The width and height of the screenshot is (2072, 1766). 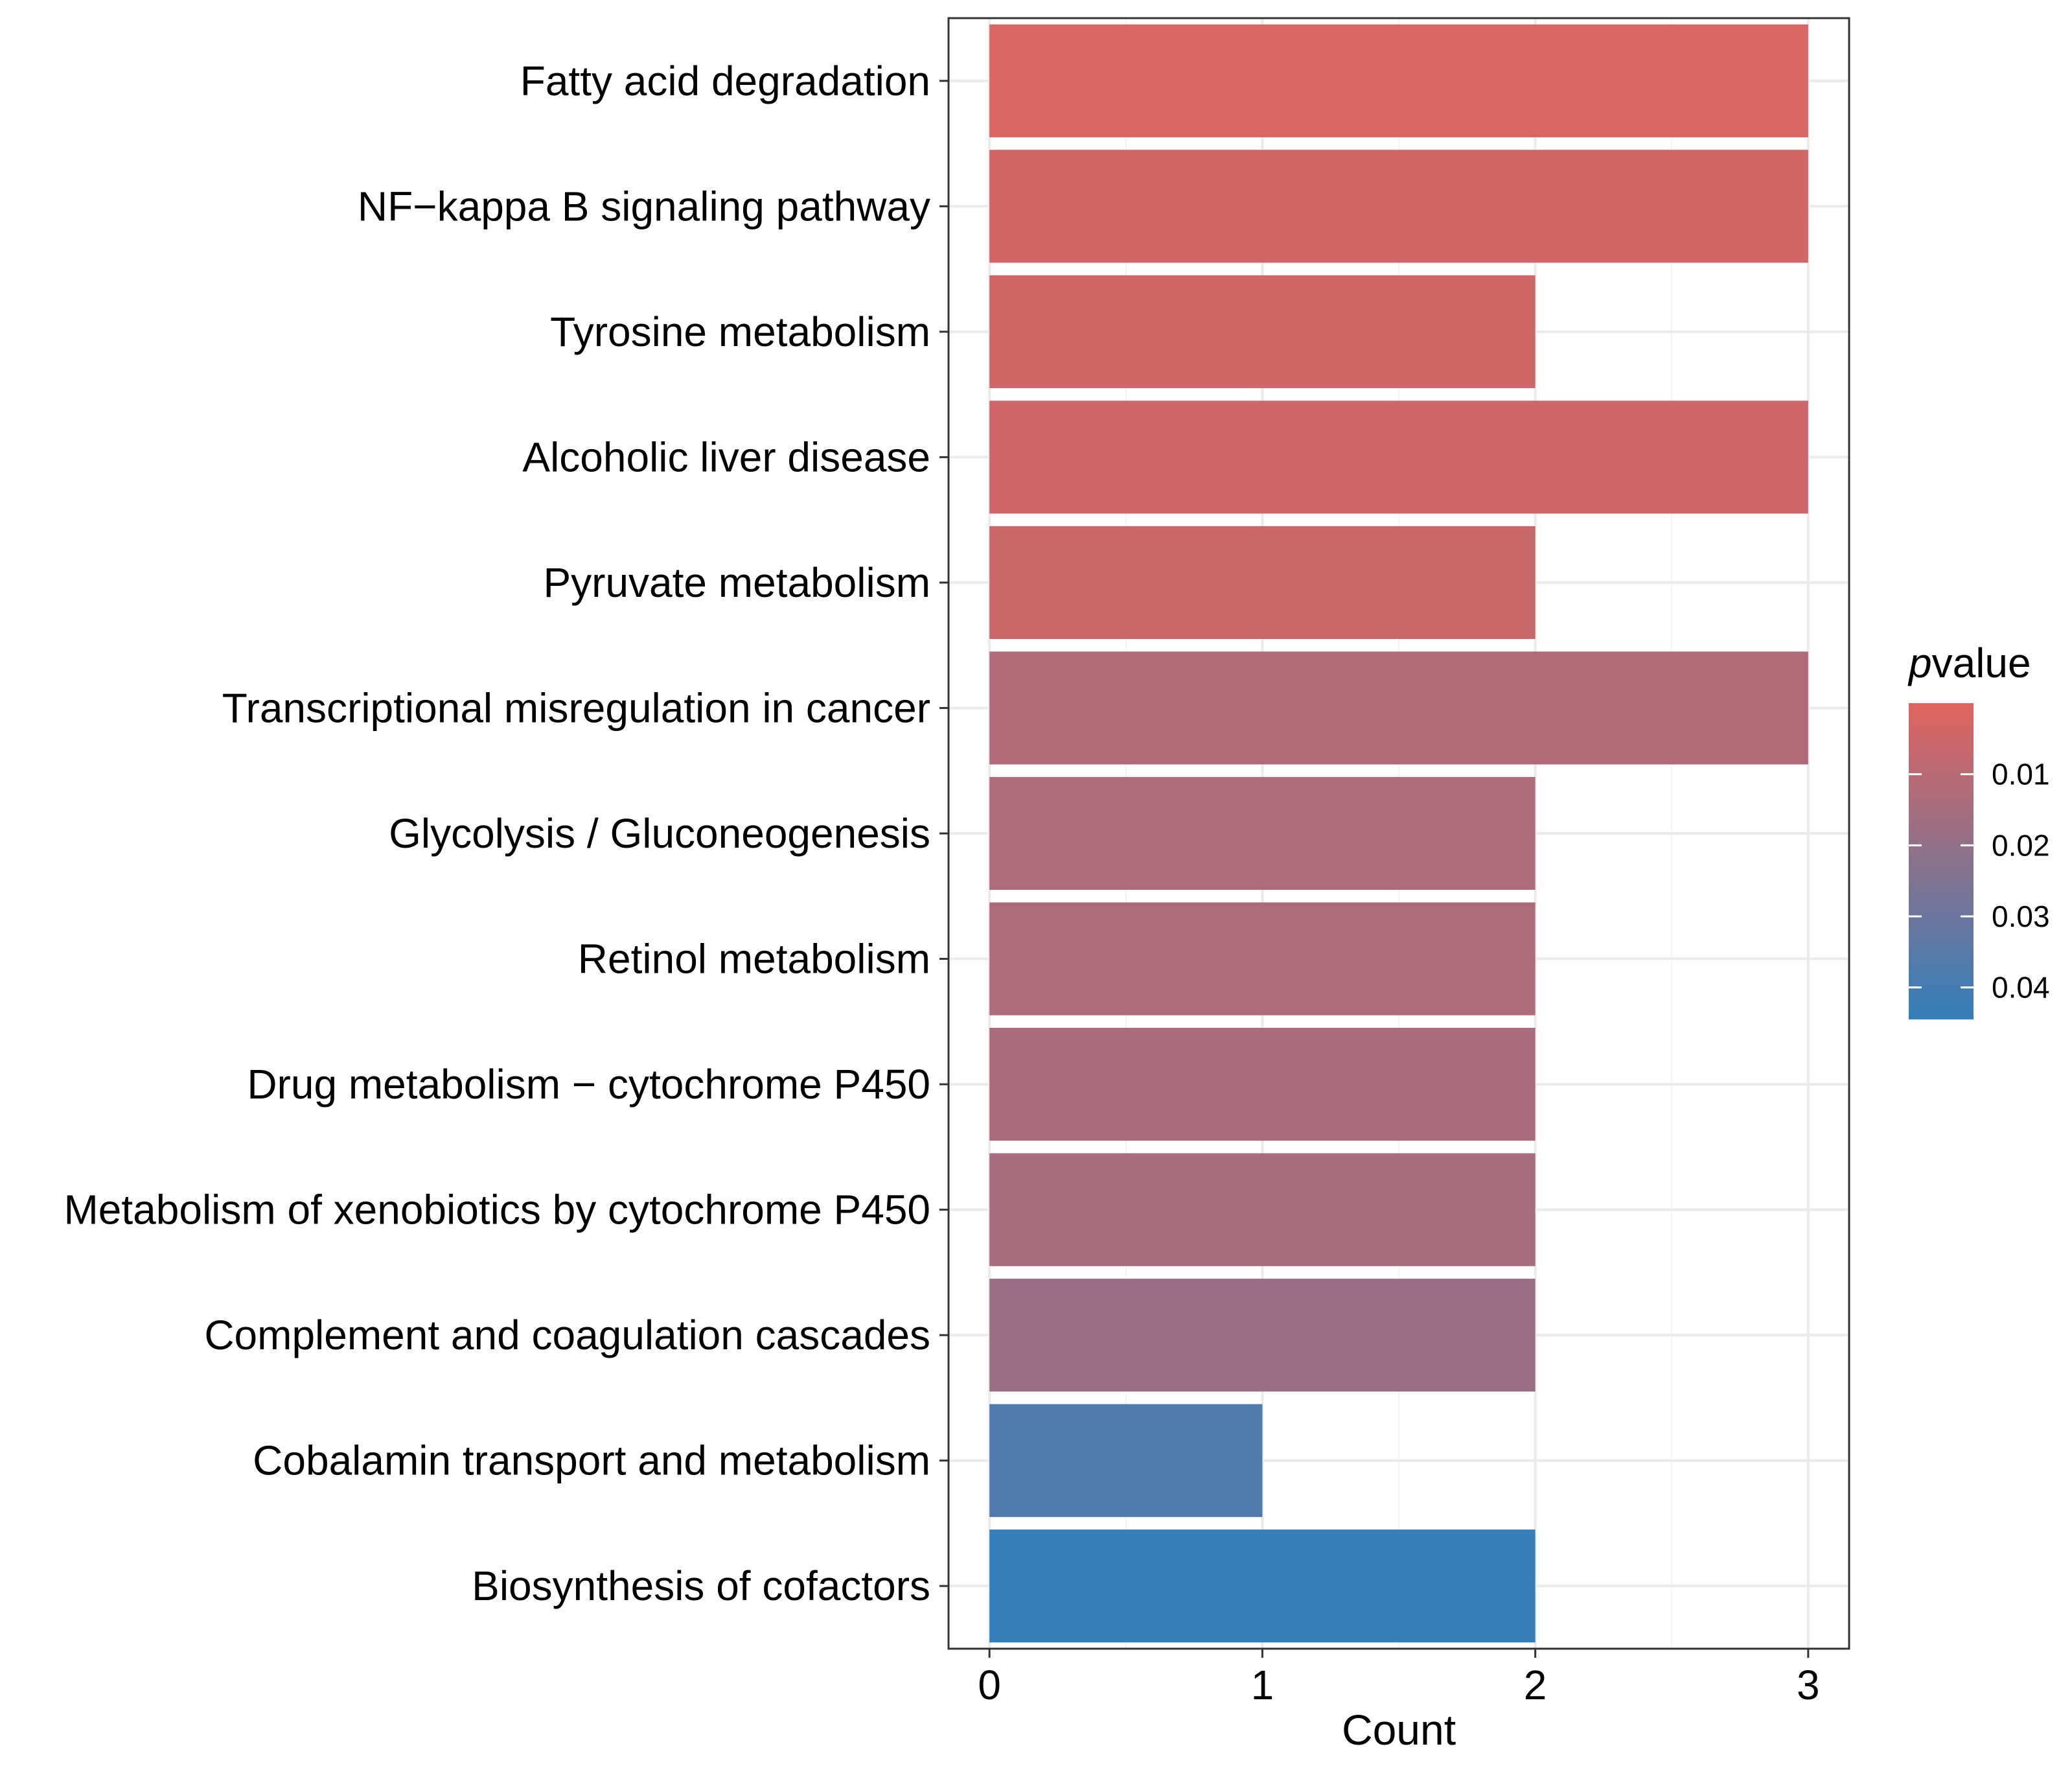 I want to click on category-label: Pyruvate metabolism, so click(x=737, y=582).